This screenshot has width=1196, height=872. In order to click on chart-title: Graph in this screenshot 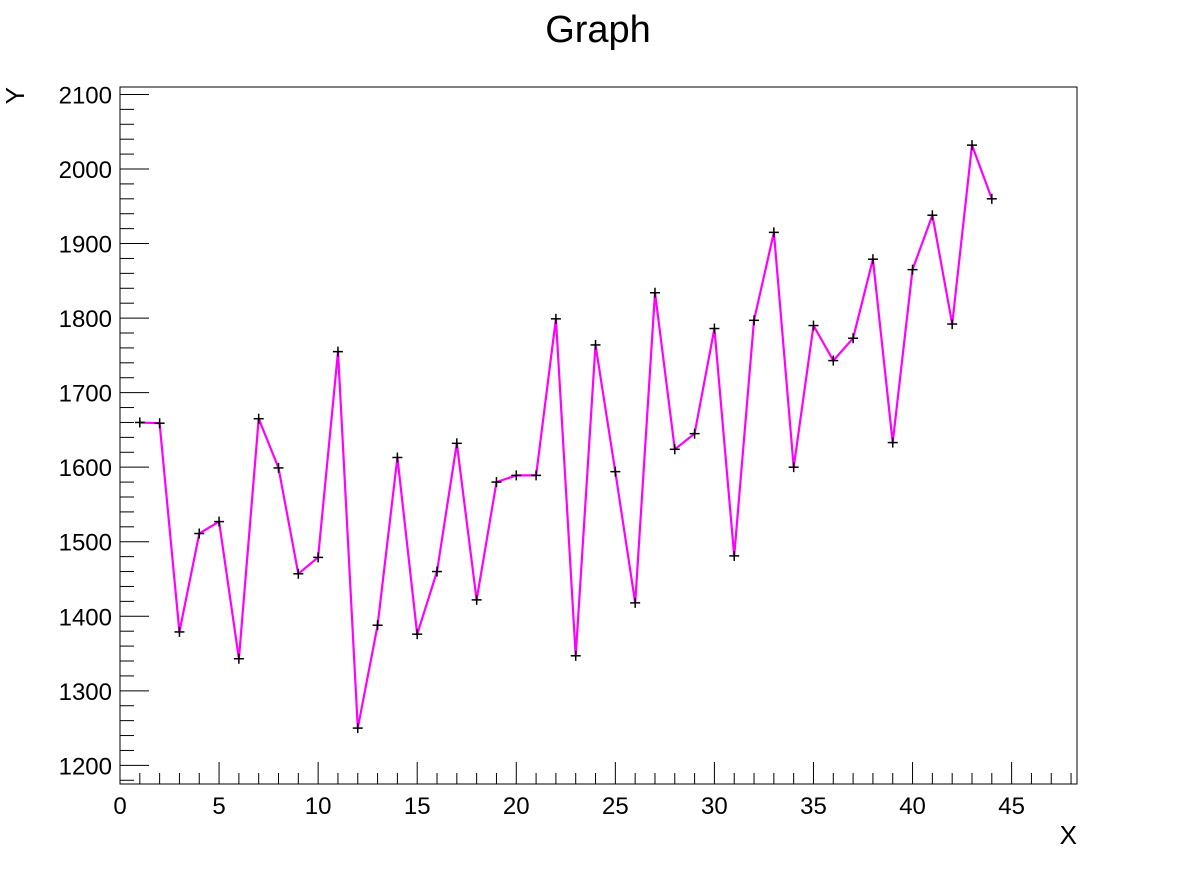, I will do `click(598, 30)`.